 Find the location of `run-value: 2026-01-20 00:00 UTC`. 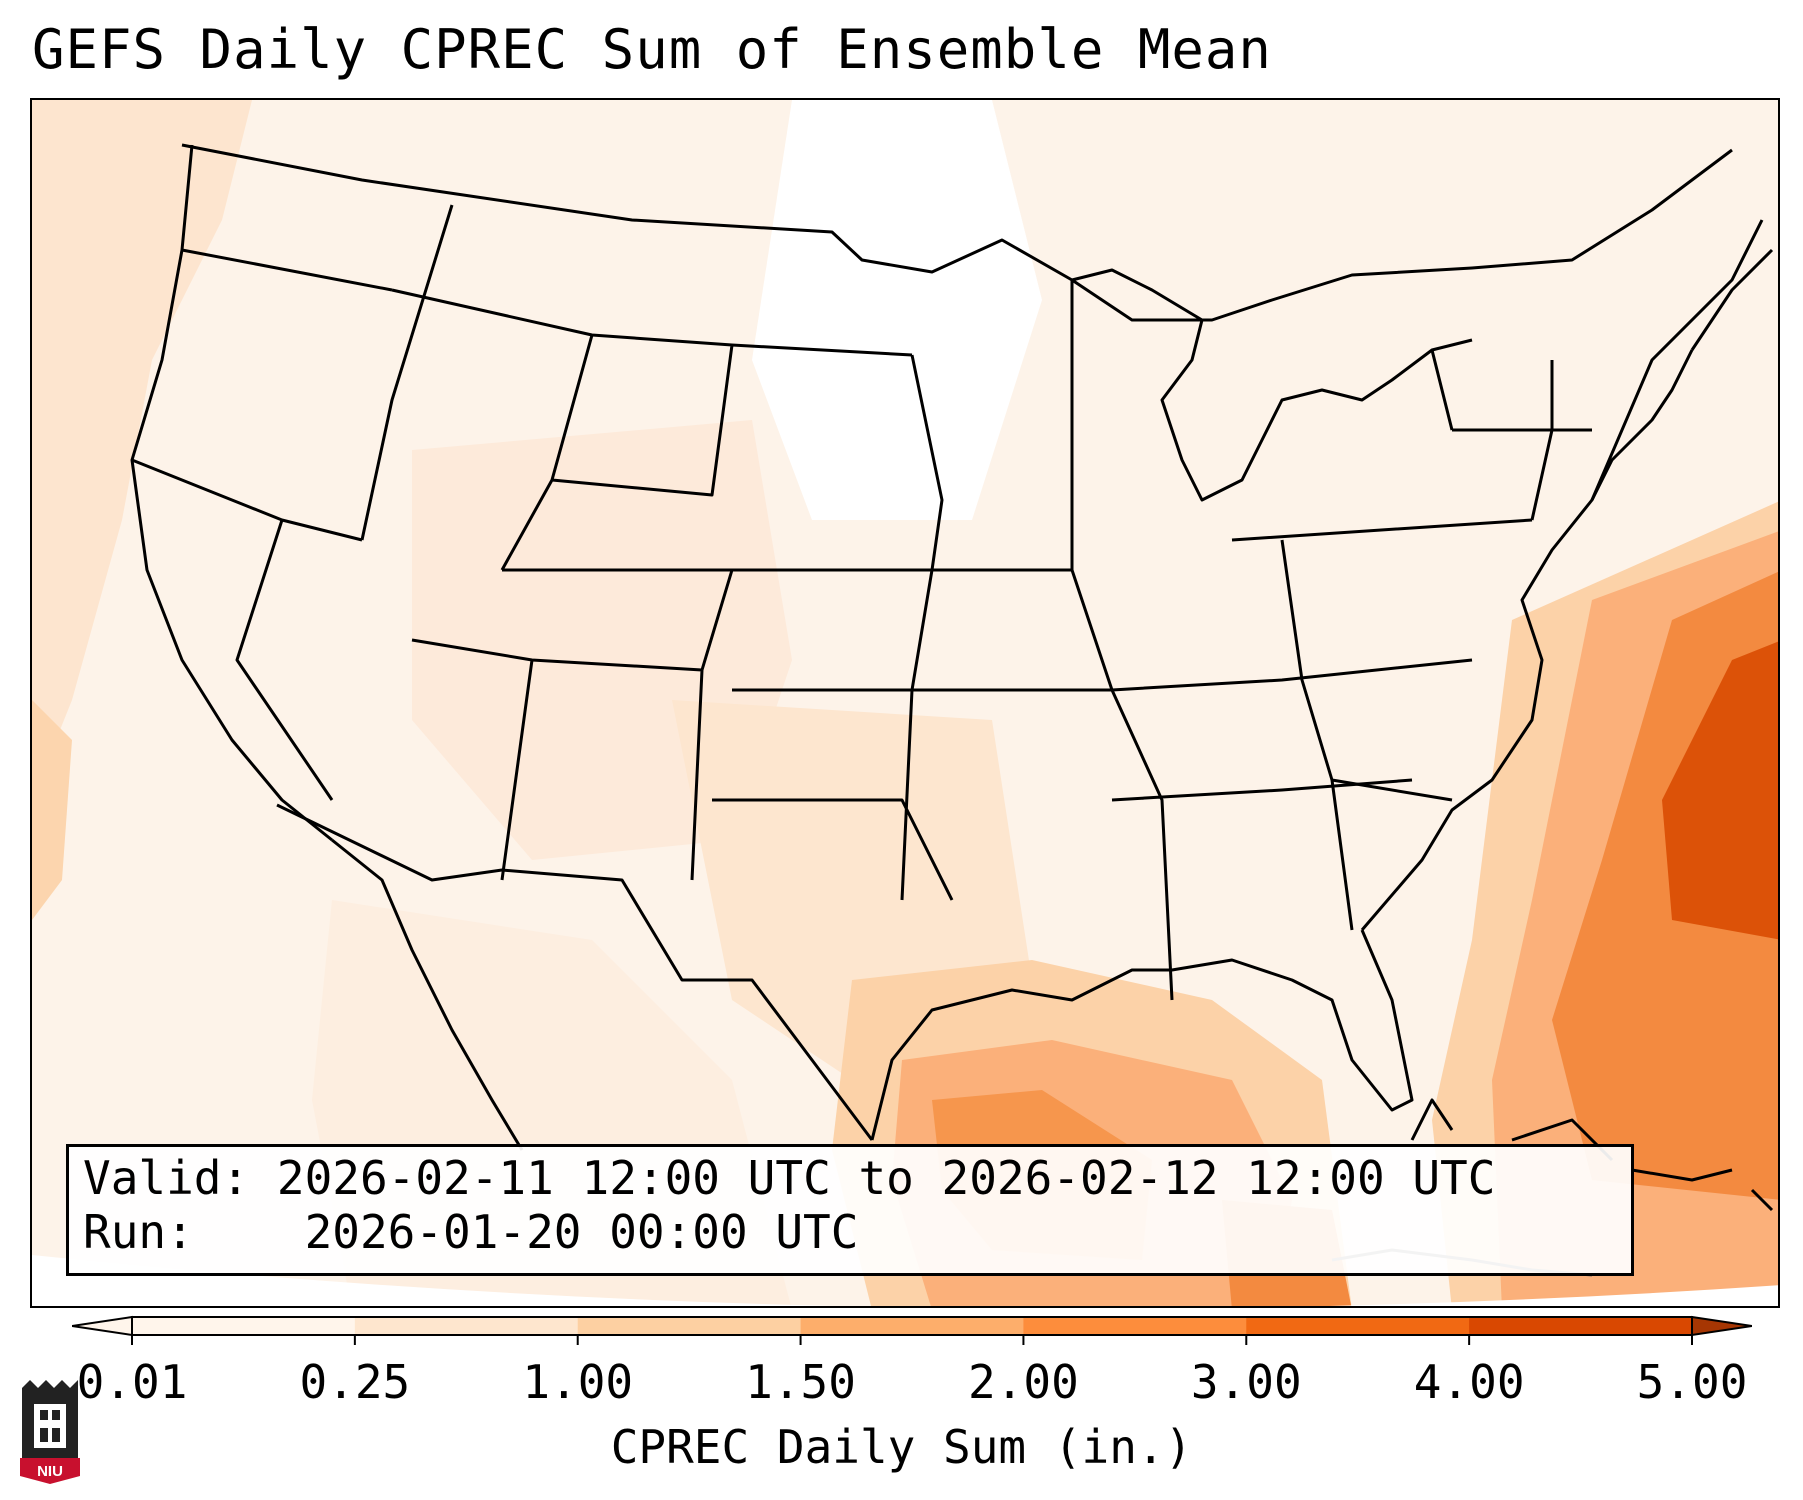

run-value: 2026-01-20 00:00 UTC is located at coordinates (581, 1232).